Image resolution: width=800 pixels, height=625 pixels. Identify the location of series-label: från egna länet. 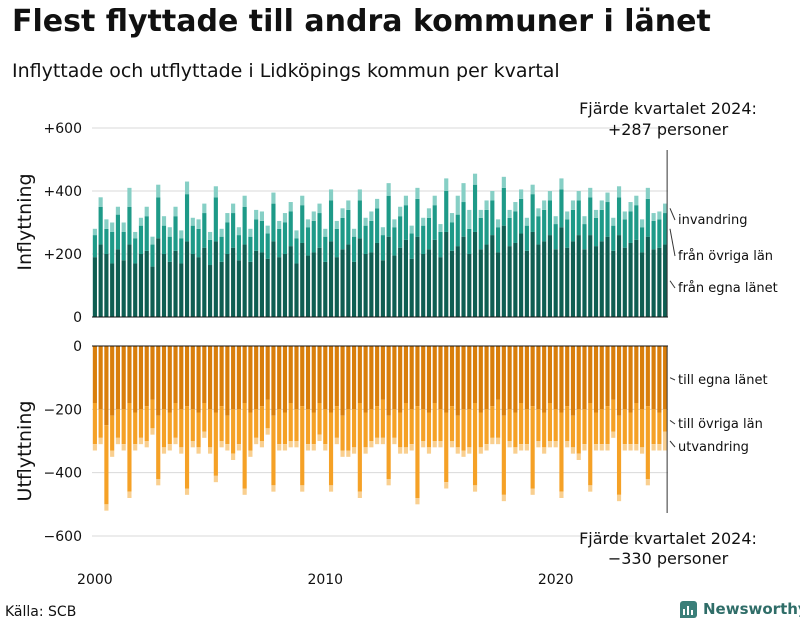
(728, 288).